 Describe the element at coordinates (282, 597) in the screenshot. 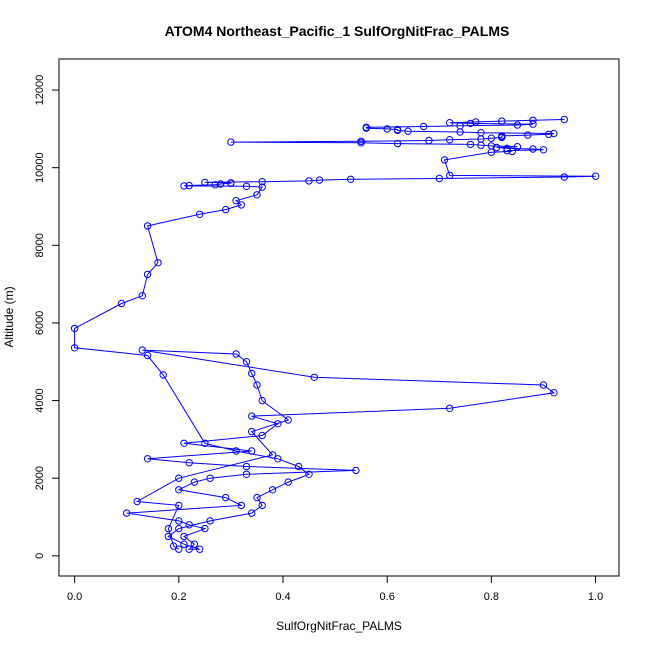

I see `x-tick-label: 0.4` at that location.